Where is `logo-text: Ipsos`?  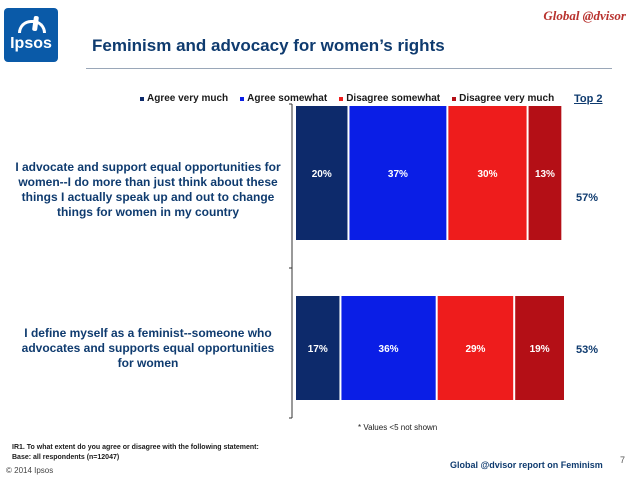
logo-text: Ipsos is located at coordinates (31, 43).